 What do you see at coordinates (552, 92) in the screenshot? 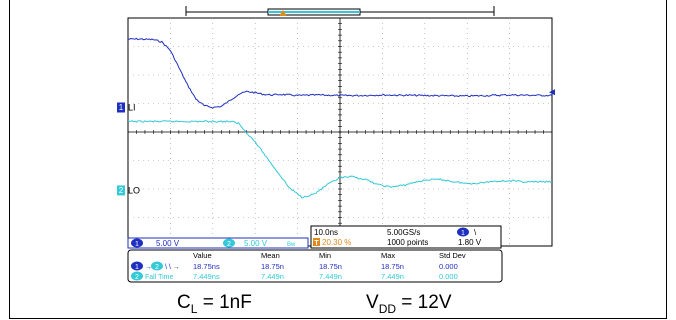
I see `trigger-level-marker` at bounding box center [552, 92].